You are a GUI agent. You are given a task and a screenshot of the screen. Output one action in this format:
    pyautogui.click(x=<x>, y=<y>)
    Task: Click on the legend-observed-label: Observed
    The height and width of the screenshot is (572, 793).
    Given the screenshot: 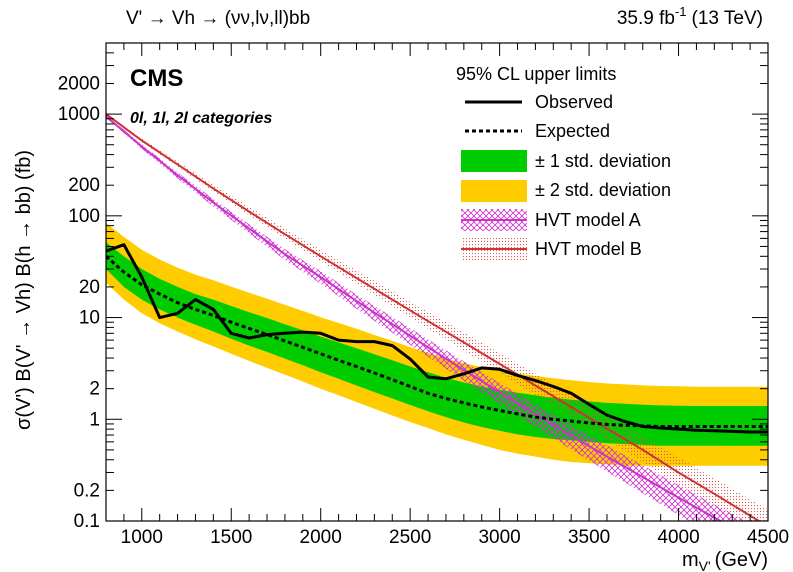 What is the action you would take?
    pyautogui.click(x=574, y=102)
    